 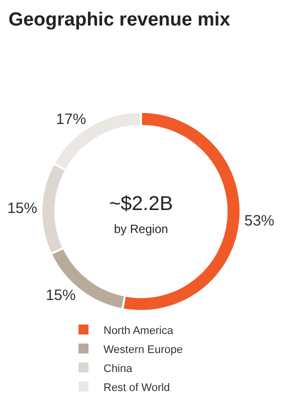 What do you see at coordinates (143, 350) in the screenshot?
I see `legend-label: Western Europe` at bounding box center [143, 350].